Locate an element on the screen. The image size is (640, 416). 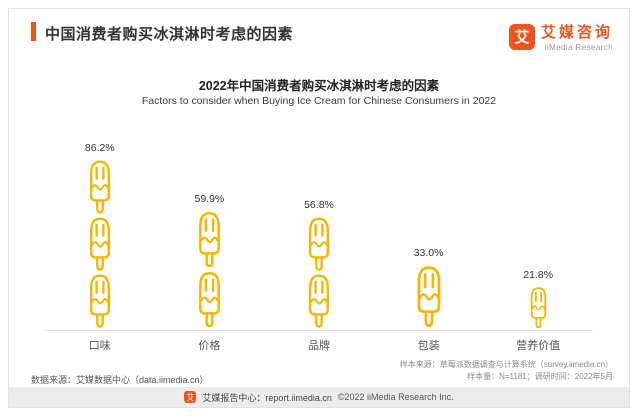
footer-report-link: 艾媒报告中心：report.iimedia.cn is located at coordinates (267, 397).